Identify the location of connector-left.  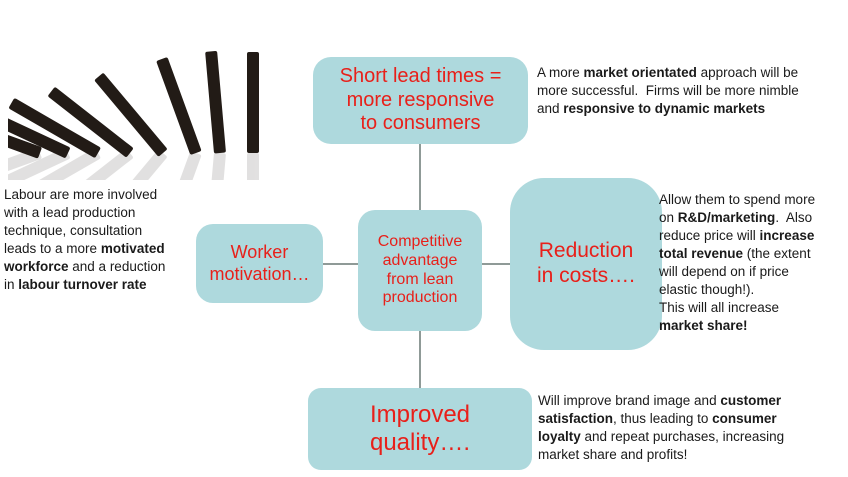
(340, 264).